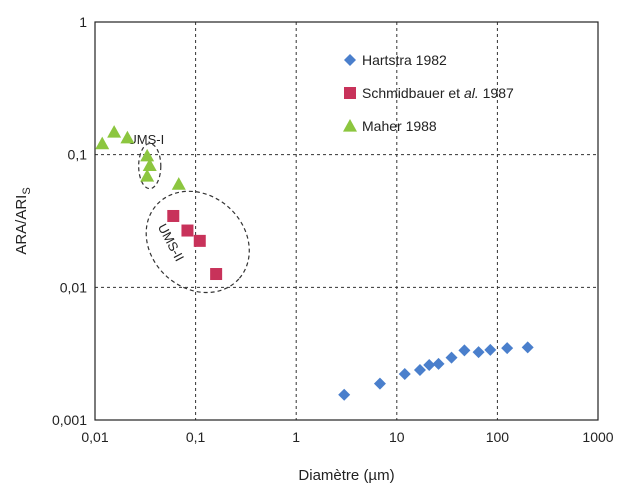  What do you see at coordinates (471, 93) in the screenshot?
I see `legend-label-part: al.` at bounding box center [471, 93].